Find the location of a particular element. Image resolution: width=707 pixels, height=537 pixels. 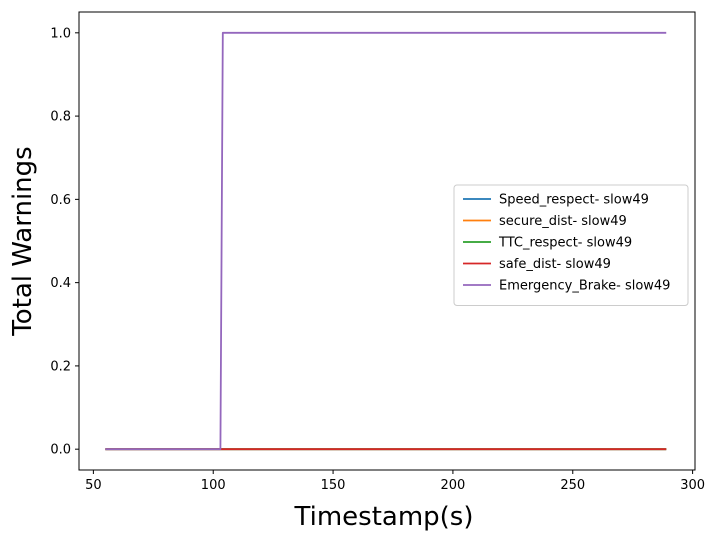

y-tick-label: 0.8 is located at coordinates (60, 117).